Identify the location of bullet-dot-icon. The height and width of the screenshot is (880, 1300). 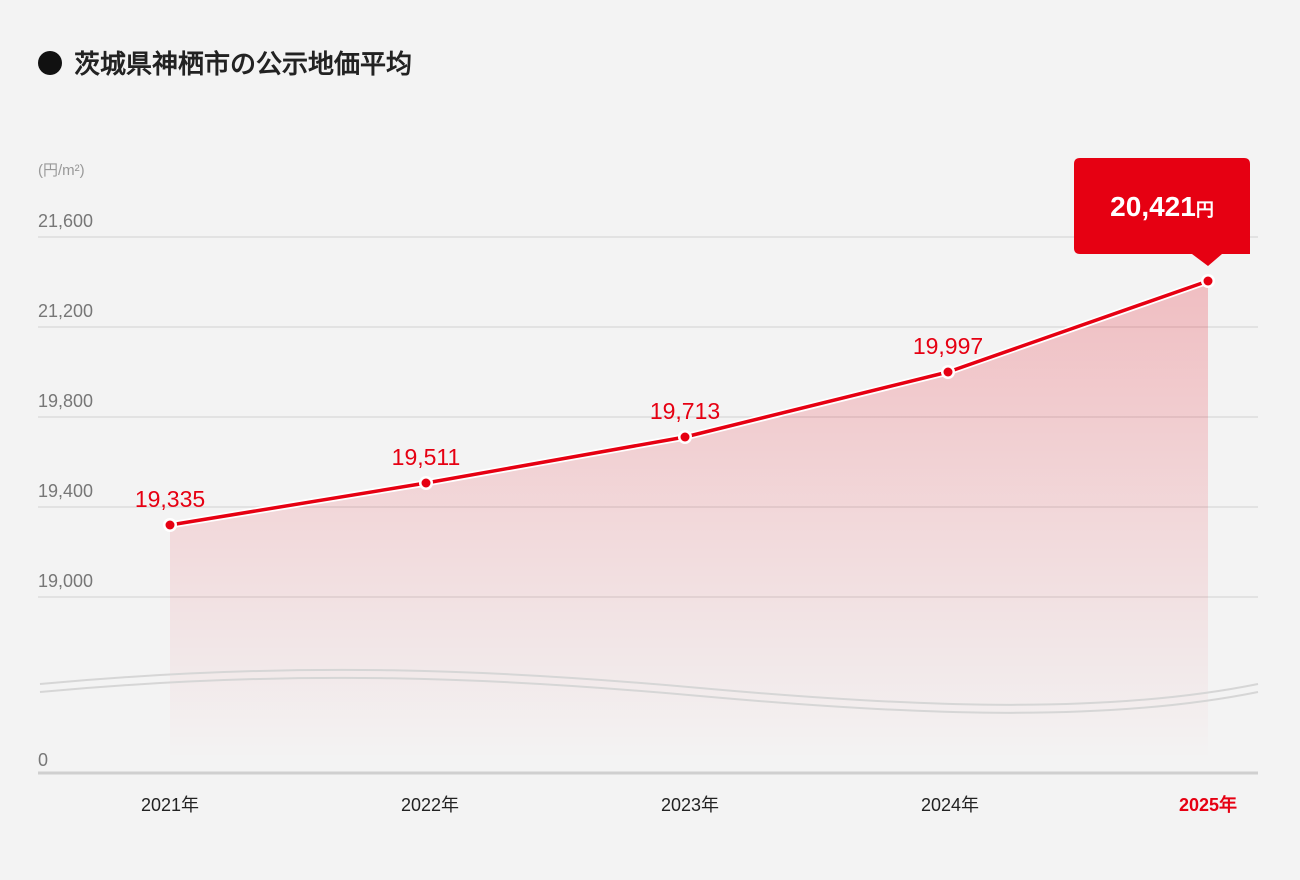
(50, 62).